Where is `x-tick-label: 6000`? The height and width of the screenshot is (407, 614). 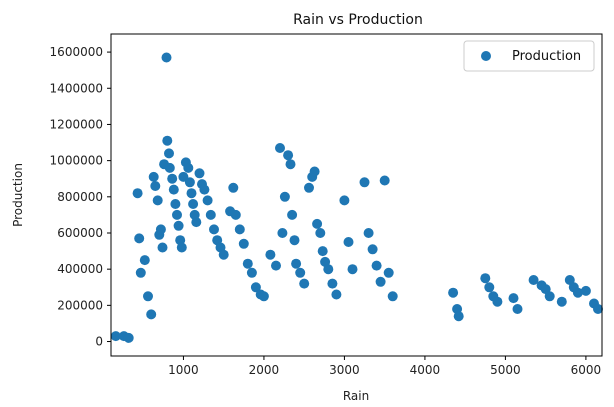
x-tick-label: 6000 is located at coordinates (586, 370).